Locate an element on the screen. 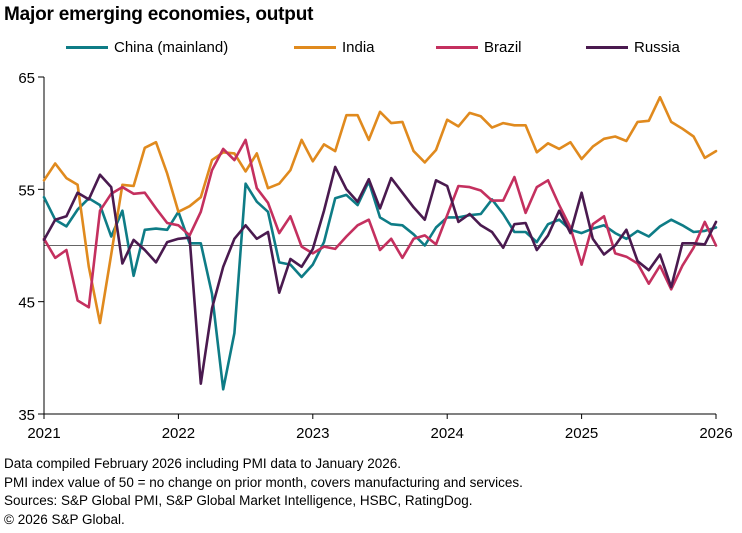 This screenshot has height=533, width=742. legend-item-india: India is located at coordinates (334, 47).